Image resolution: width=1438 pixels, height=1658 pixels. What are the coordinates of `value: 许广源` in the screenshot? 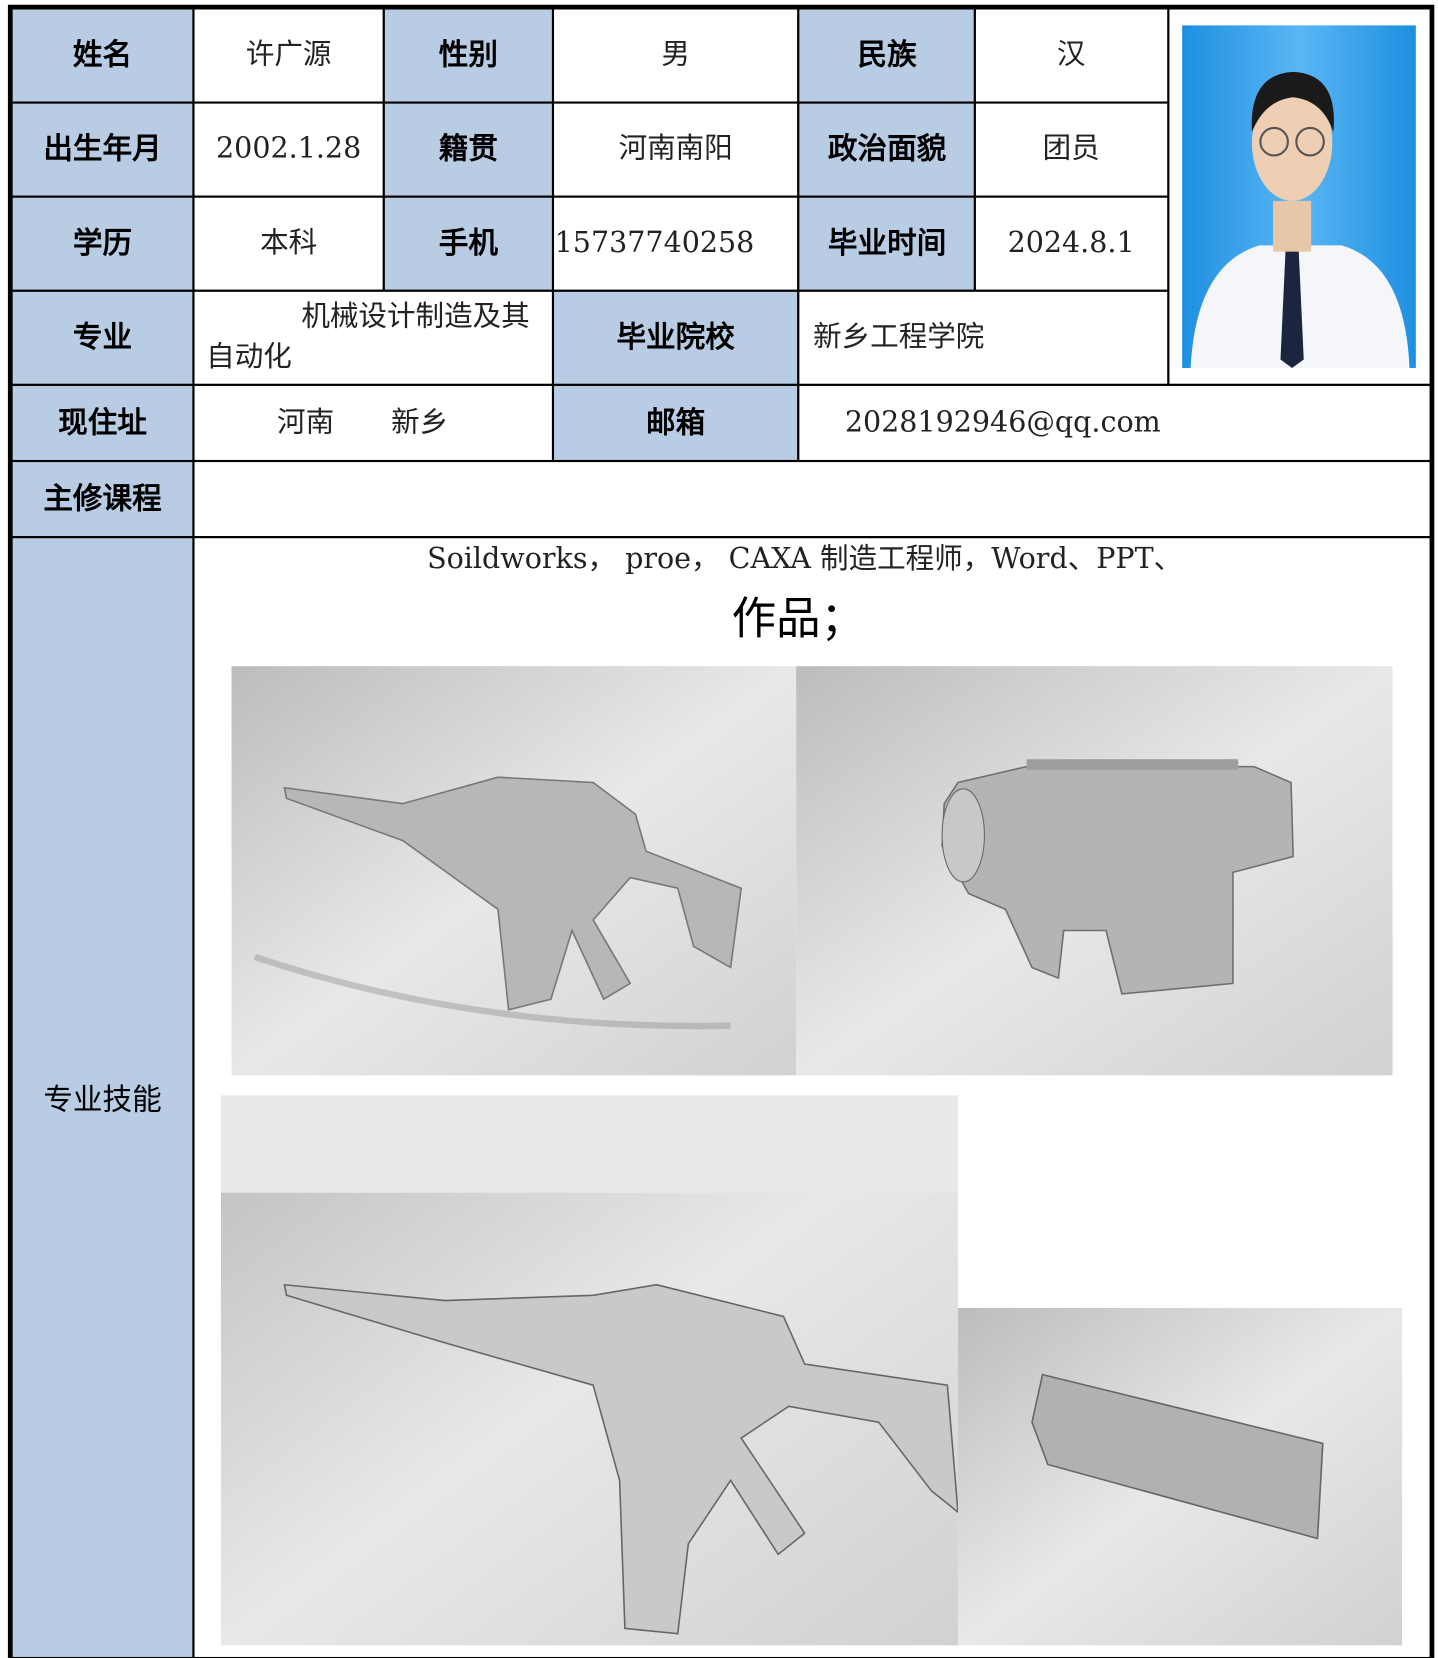 It's located at (289, 54).